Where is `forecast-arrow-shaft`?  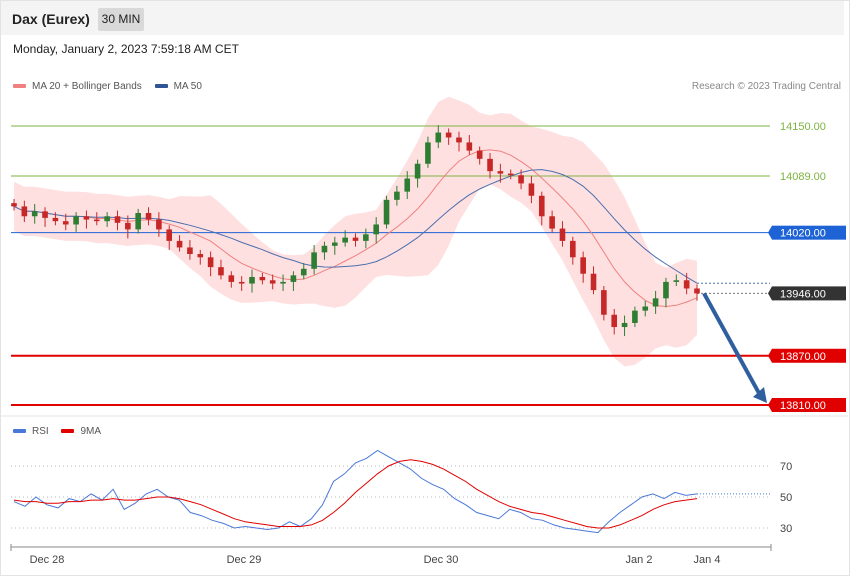 forecast-arrow-shaft is located at coordinates (732, 344).